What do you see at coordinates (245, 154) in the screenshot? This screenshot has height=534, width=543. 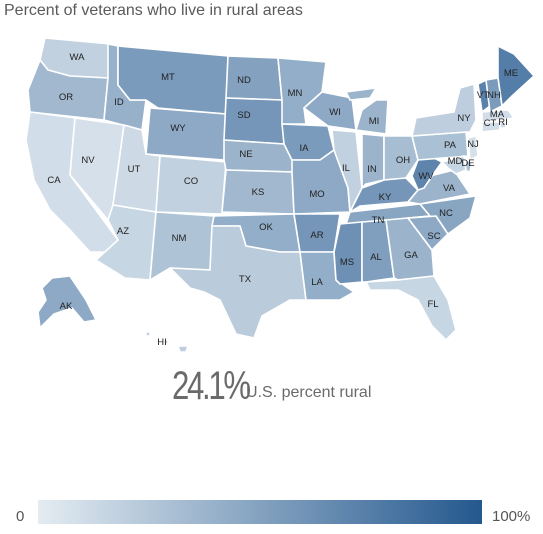 I see `state-label-ne: NE` at bounding box center [245, 154].